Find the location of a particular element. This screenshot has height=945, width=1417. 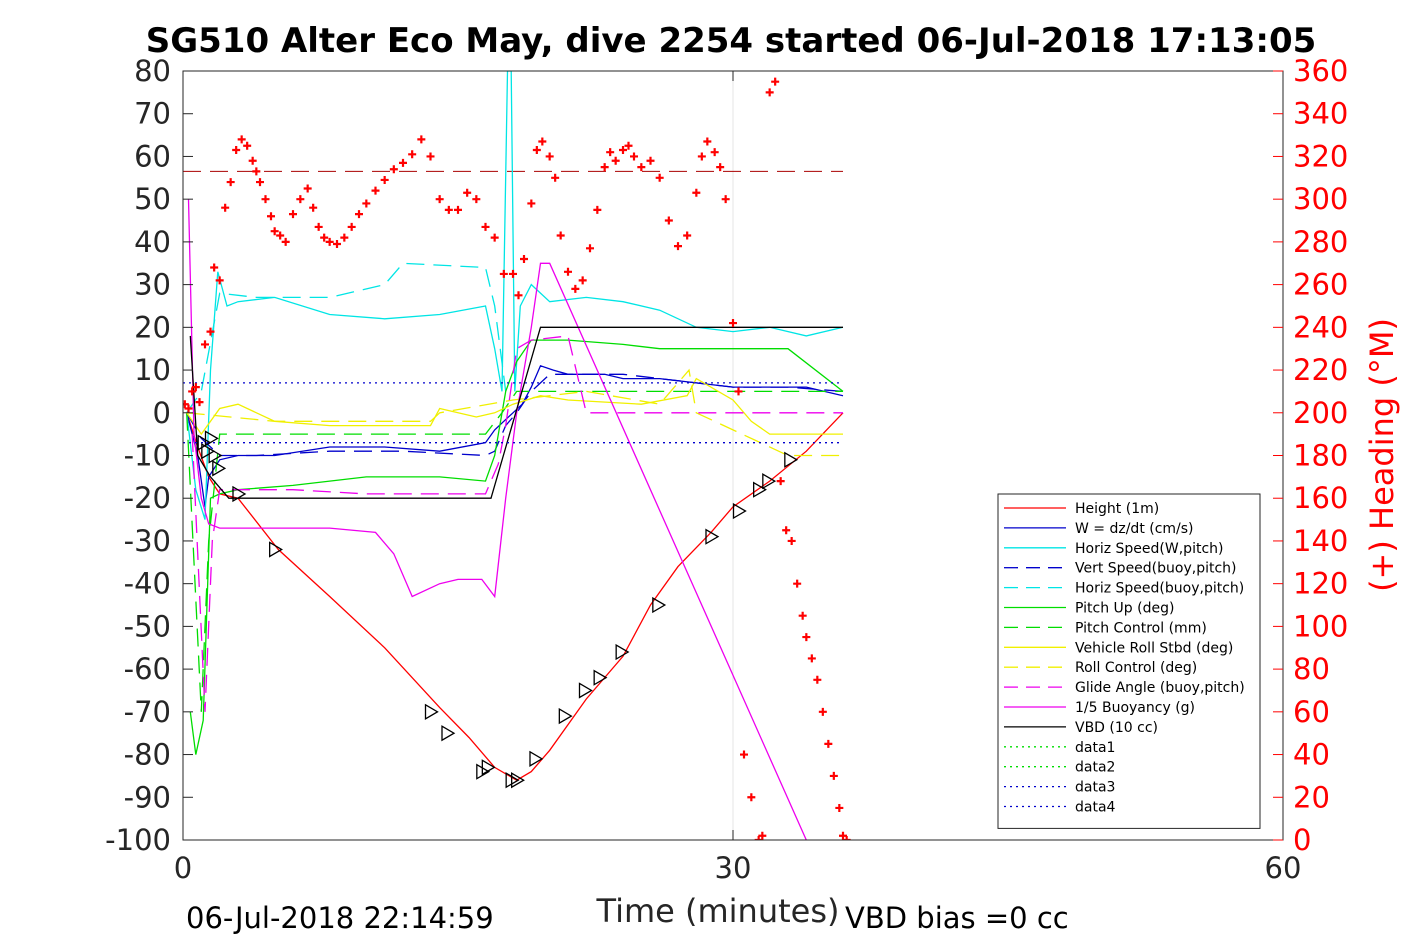

y-tick-label-13: -50 is located at coordinates (147, 626).